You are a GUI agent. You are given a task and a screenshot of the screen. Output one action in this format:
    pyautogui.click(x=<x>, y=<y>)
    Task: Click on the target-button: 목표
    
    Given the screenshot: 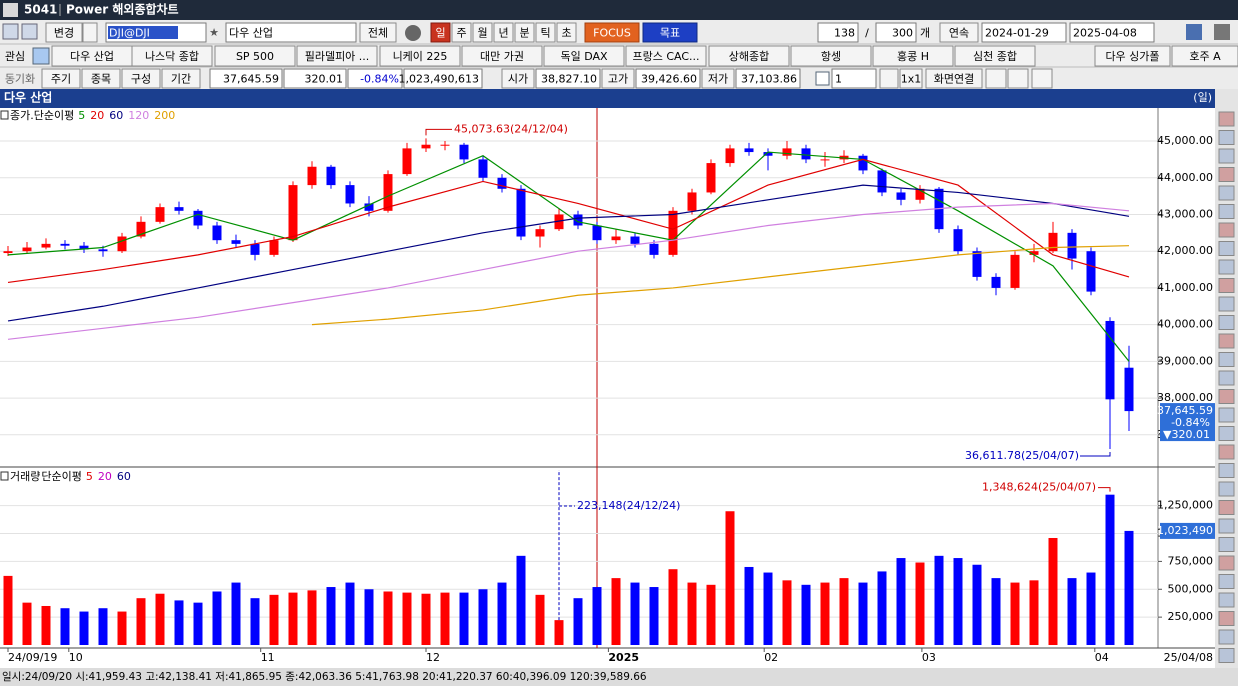 What is the action you would take?
    pyautogui.click(x=670, y=33)
    